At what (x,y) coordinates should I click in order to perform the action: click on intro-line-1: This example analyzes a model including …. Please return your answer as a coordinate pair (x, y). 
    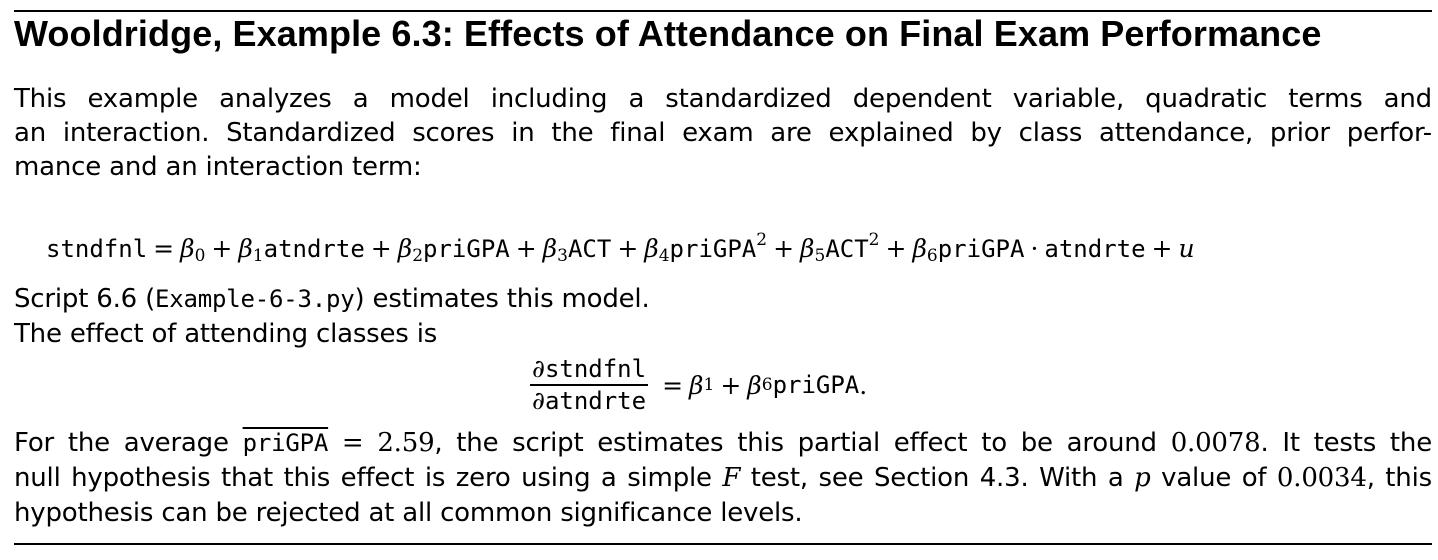
    Looking at the image, I should click on (723, 99).